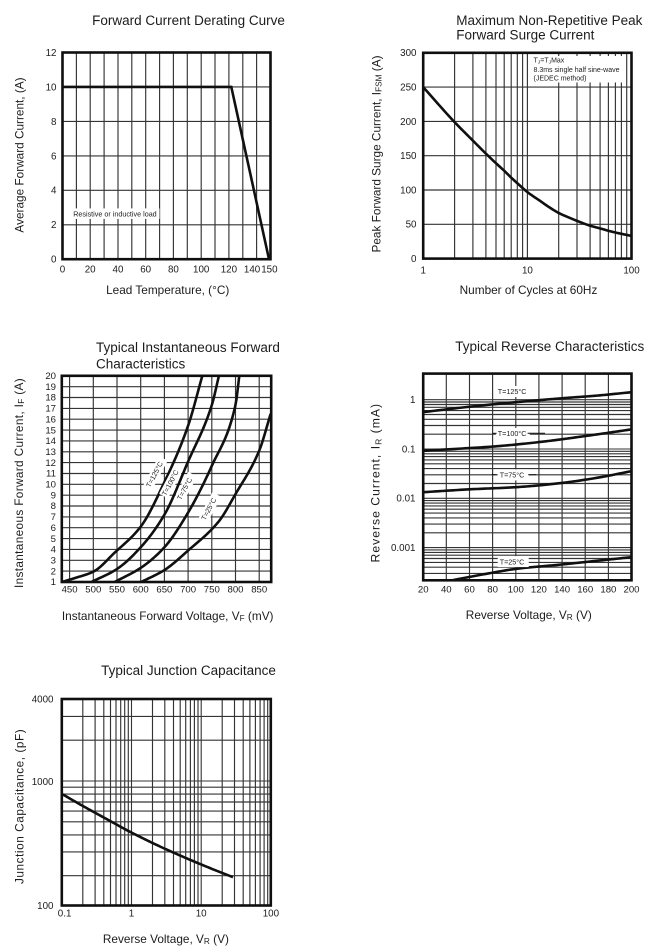 This screenshot has height=951, width=659. What do you see at coordinates (188, 670) in the screenshot?
I see `svg-text: Typical Junction Capacitance` at bounding box center [188, 670].